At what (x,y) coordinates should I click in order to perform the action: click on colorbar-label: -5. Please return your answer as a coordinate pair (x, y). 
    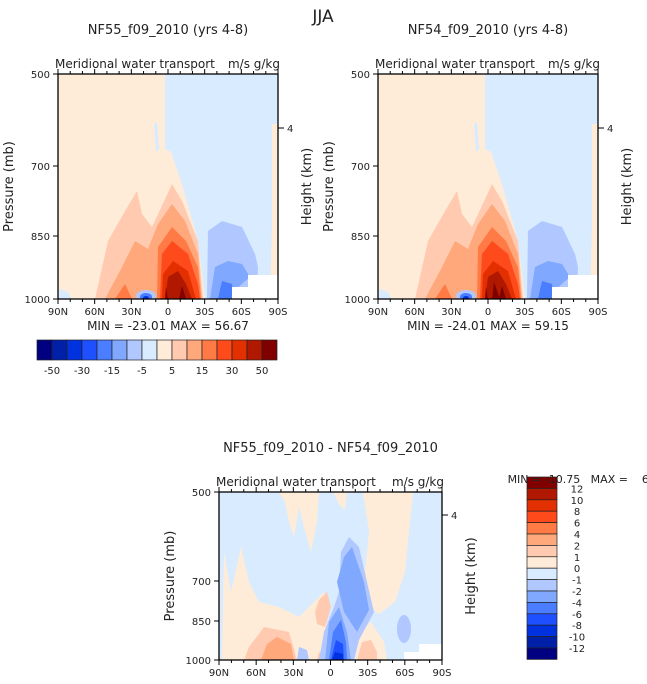
    Looking at the image, I should click on (142, 371).